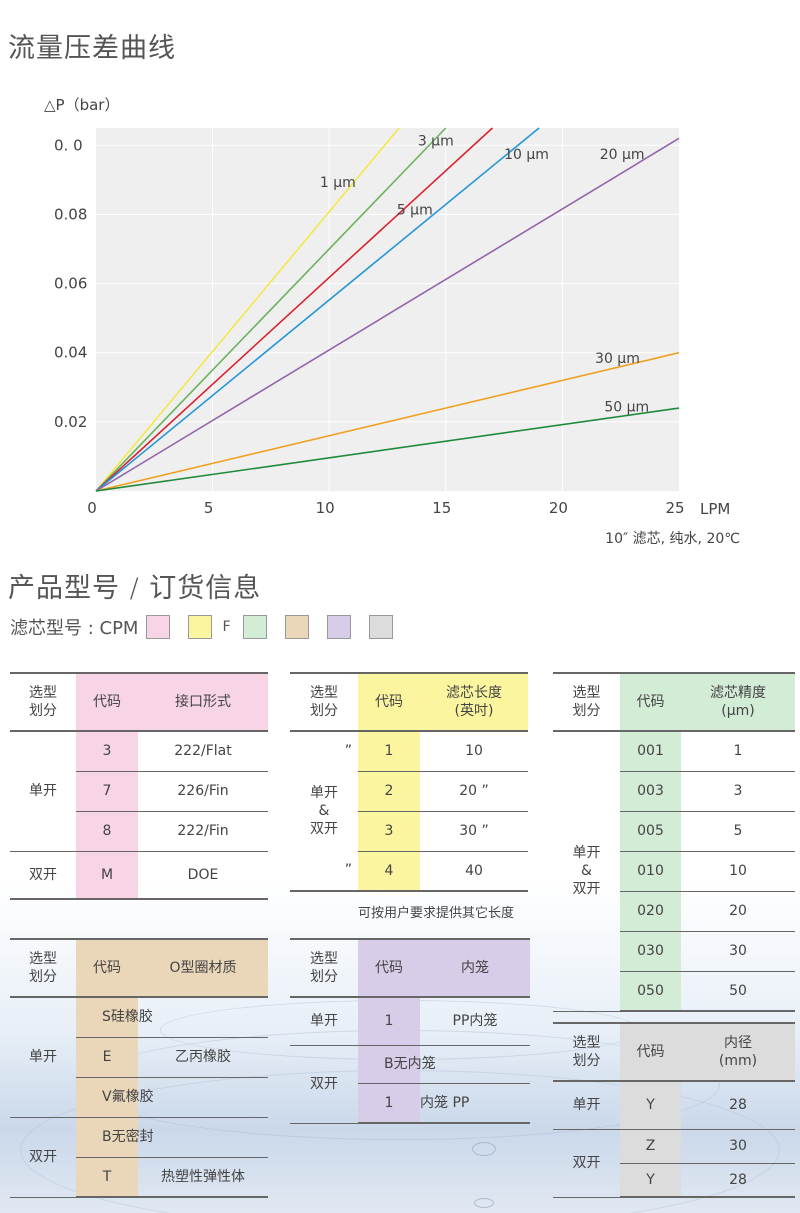  What do you see at coordinates (203, 875) in the screenshot?
I see `cell-value: DOE` at bounding box center [203, 875].